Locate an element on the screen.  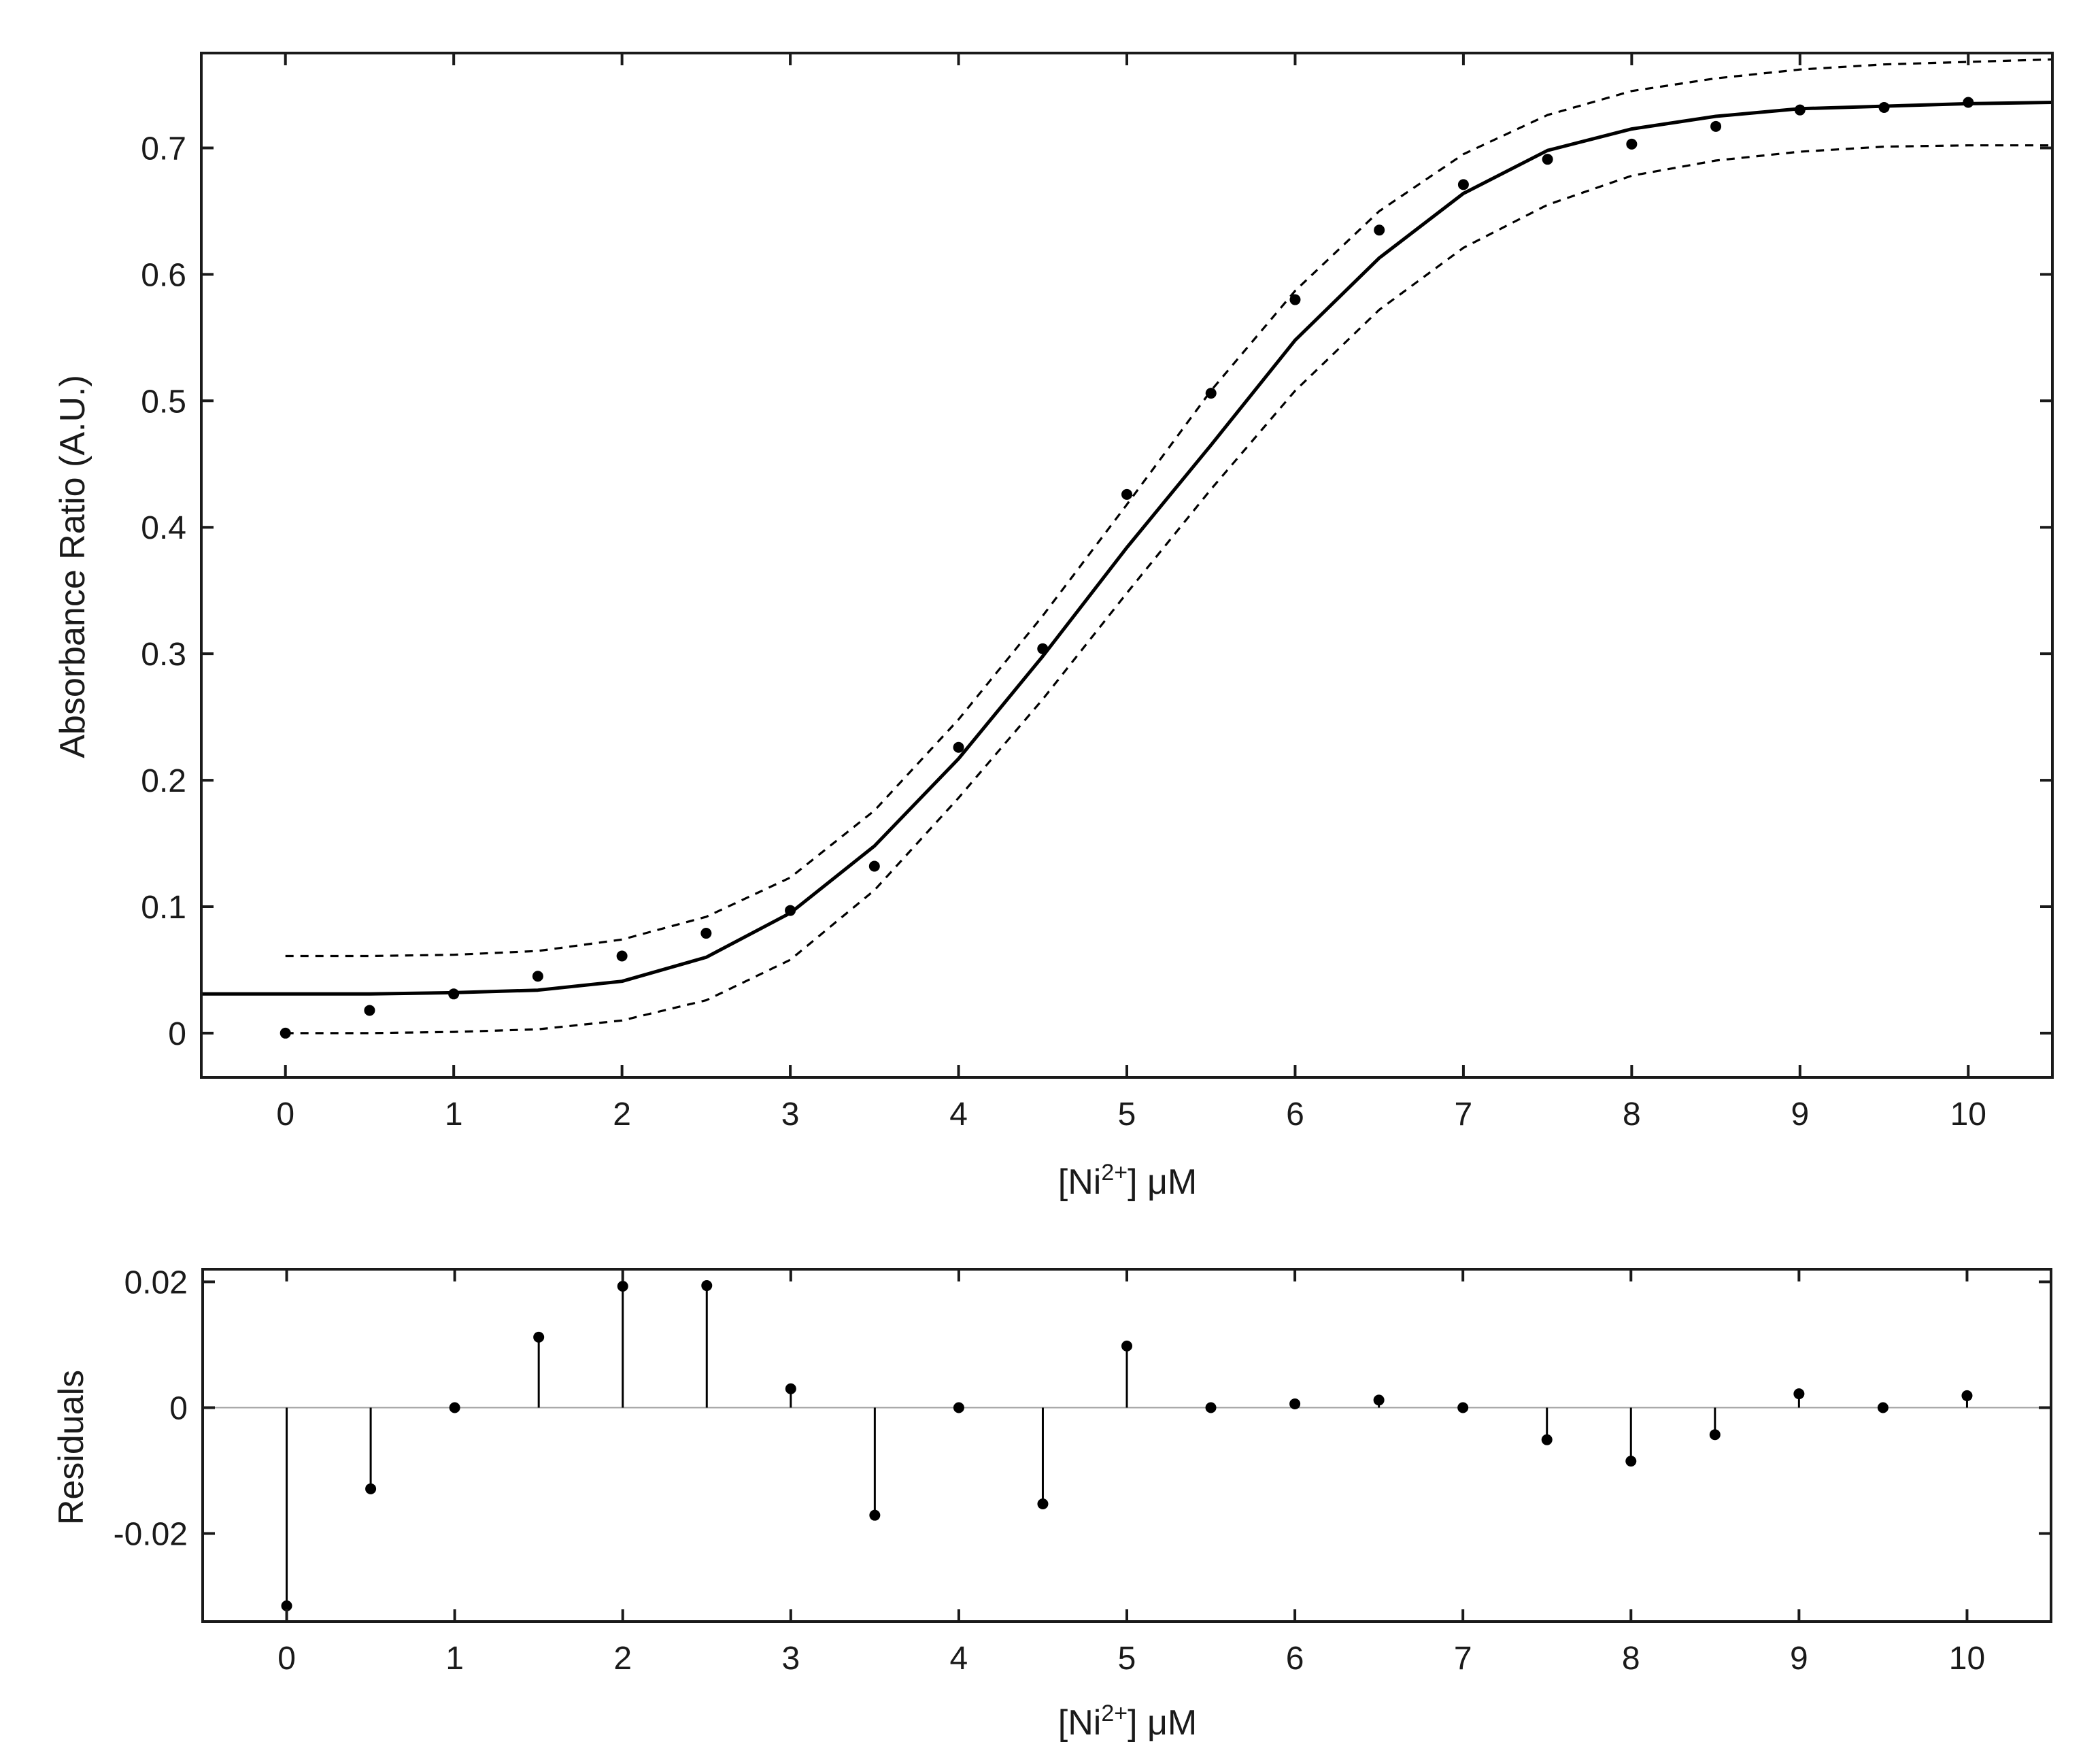
y-tick-label: -0.02 is located at coordinates (151, 1535).